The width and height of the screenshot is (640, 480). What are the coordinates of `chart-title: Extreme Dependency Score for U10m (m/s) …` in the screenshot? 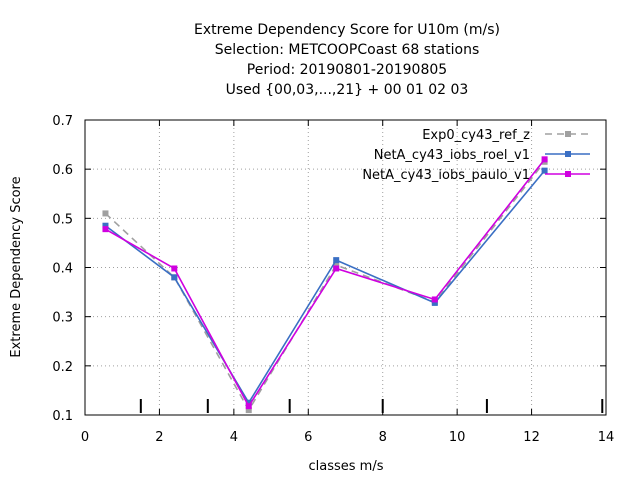 It's located at (347, 60).